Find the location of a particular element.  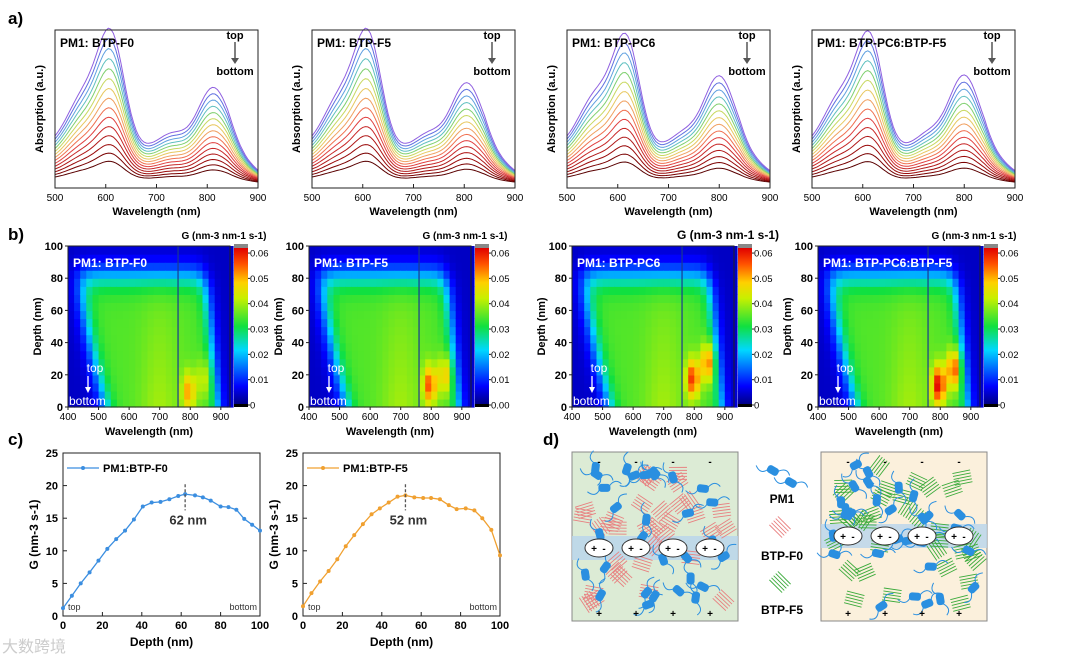

chain-link is located at coordinates (596, 474).